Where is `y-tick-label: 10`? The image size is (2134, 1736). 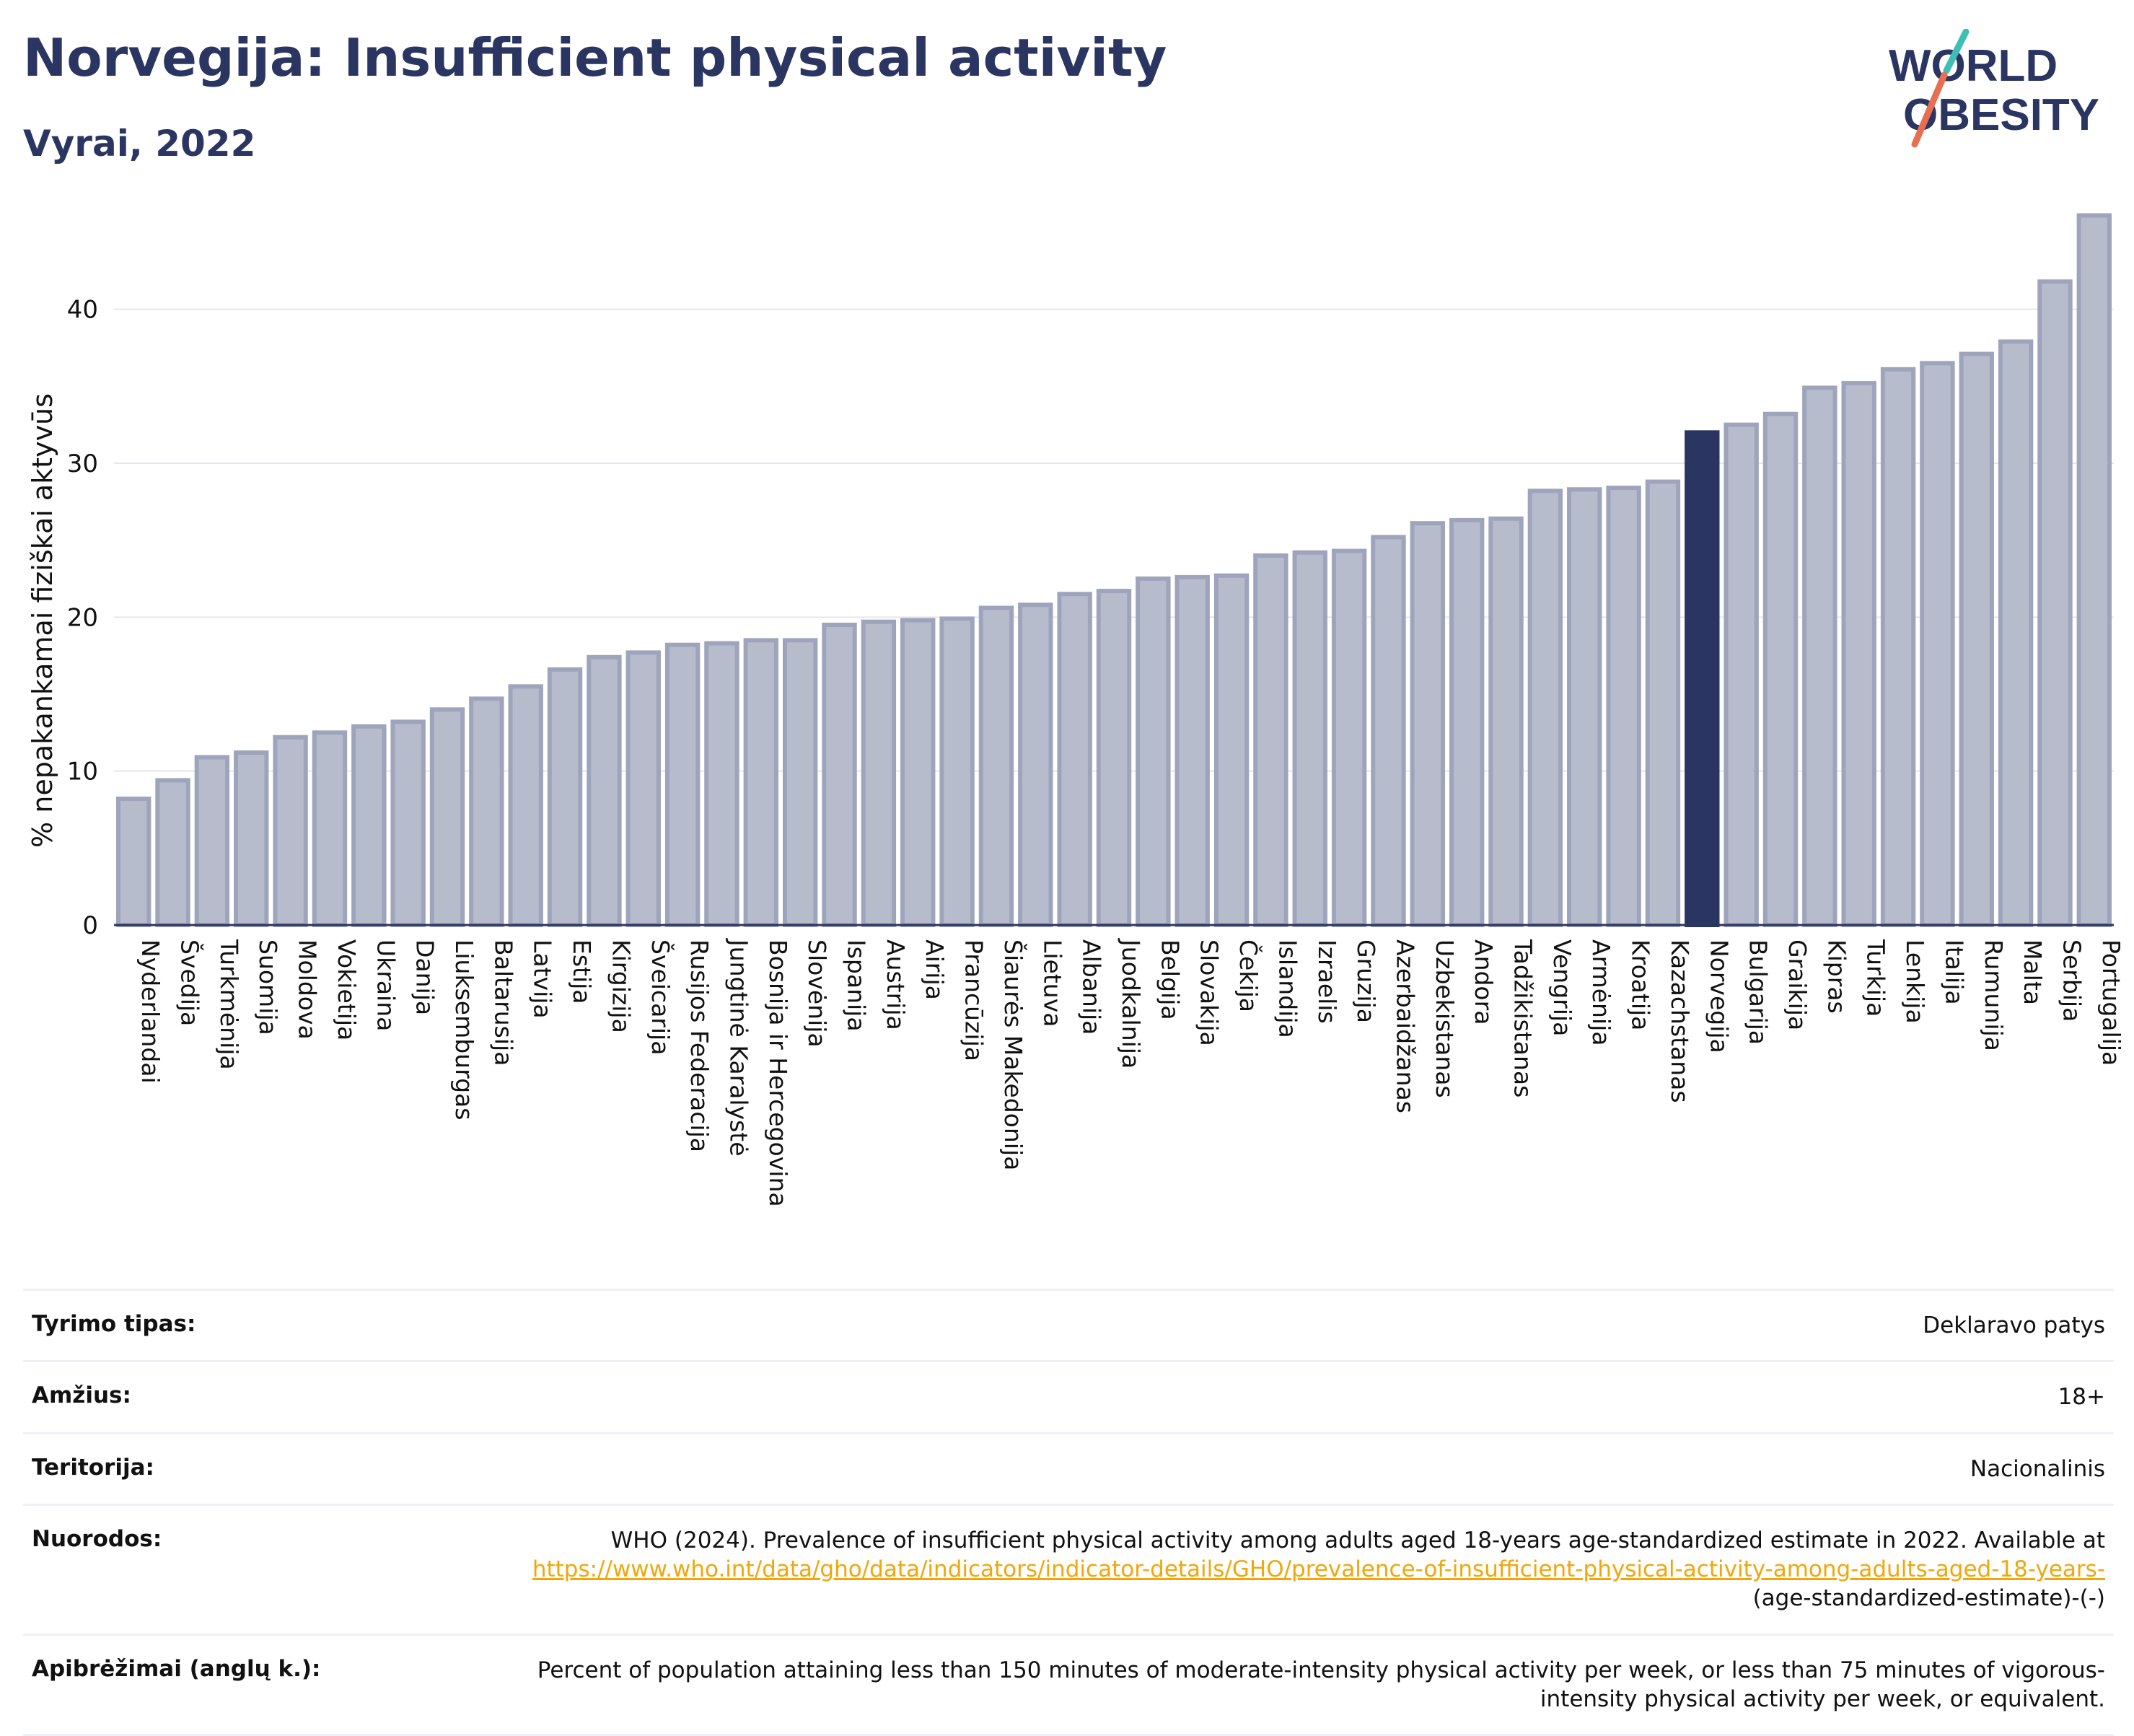
y-tick-label: 10 is located at coordinates (82, 772).